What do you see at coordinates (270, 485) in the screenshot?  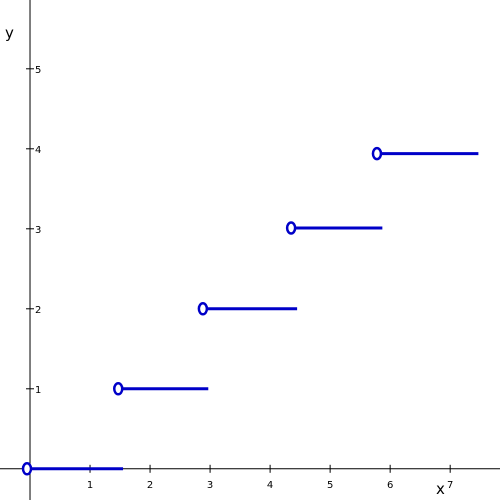 I see `x-tick-label: 4` at bounding box center [270, 485].